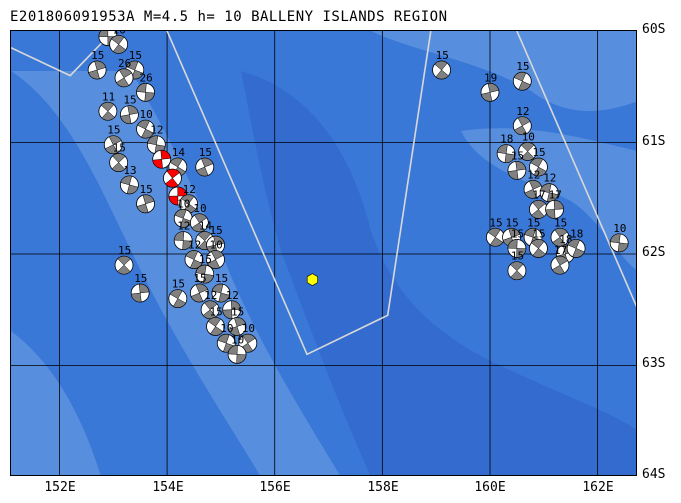 This screenshot has width=681, height=503. I want to click on epicenter-marker, so click(312, 279).